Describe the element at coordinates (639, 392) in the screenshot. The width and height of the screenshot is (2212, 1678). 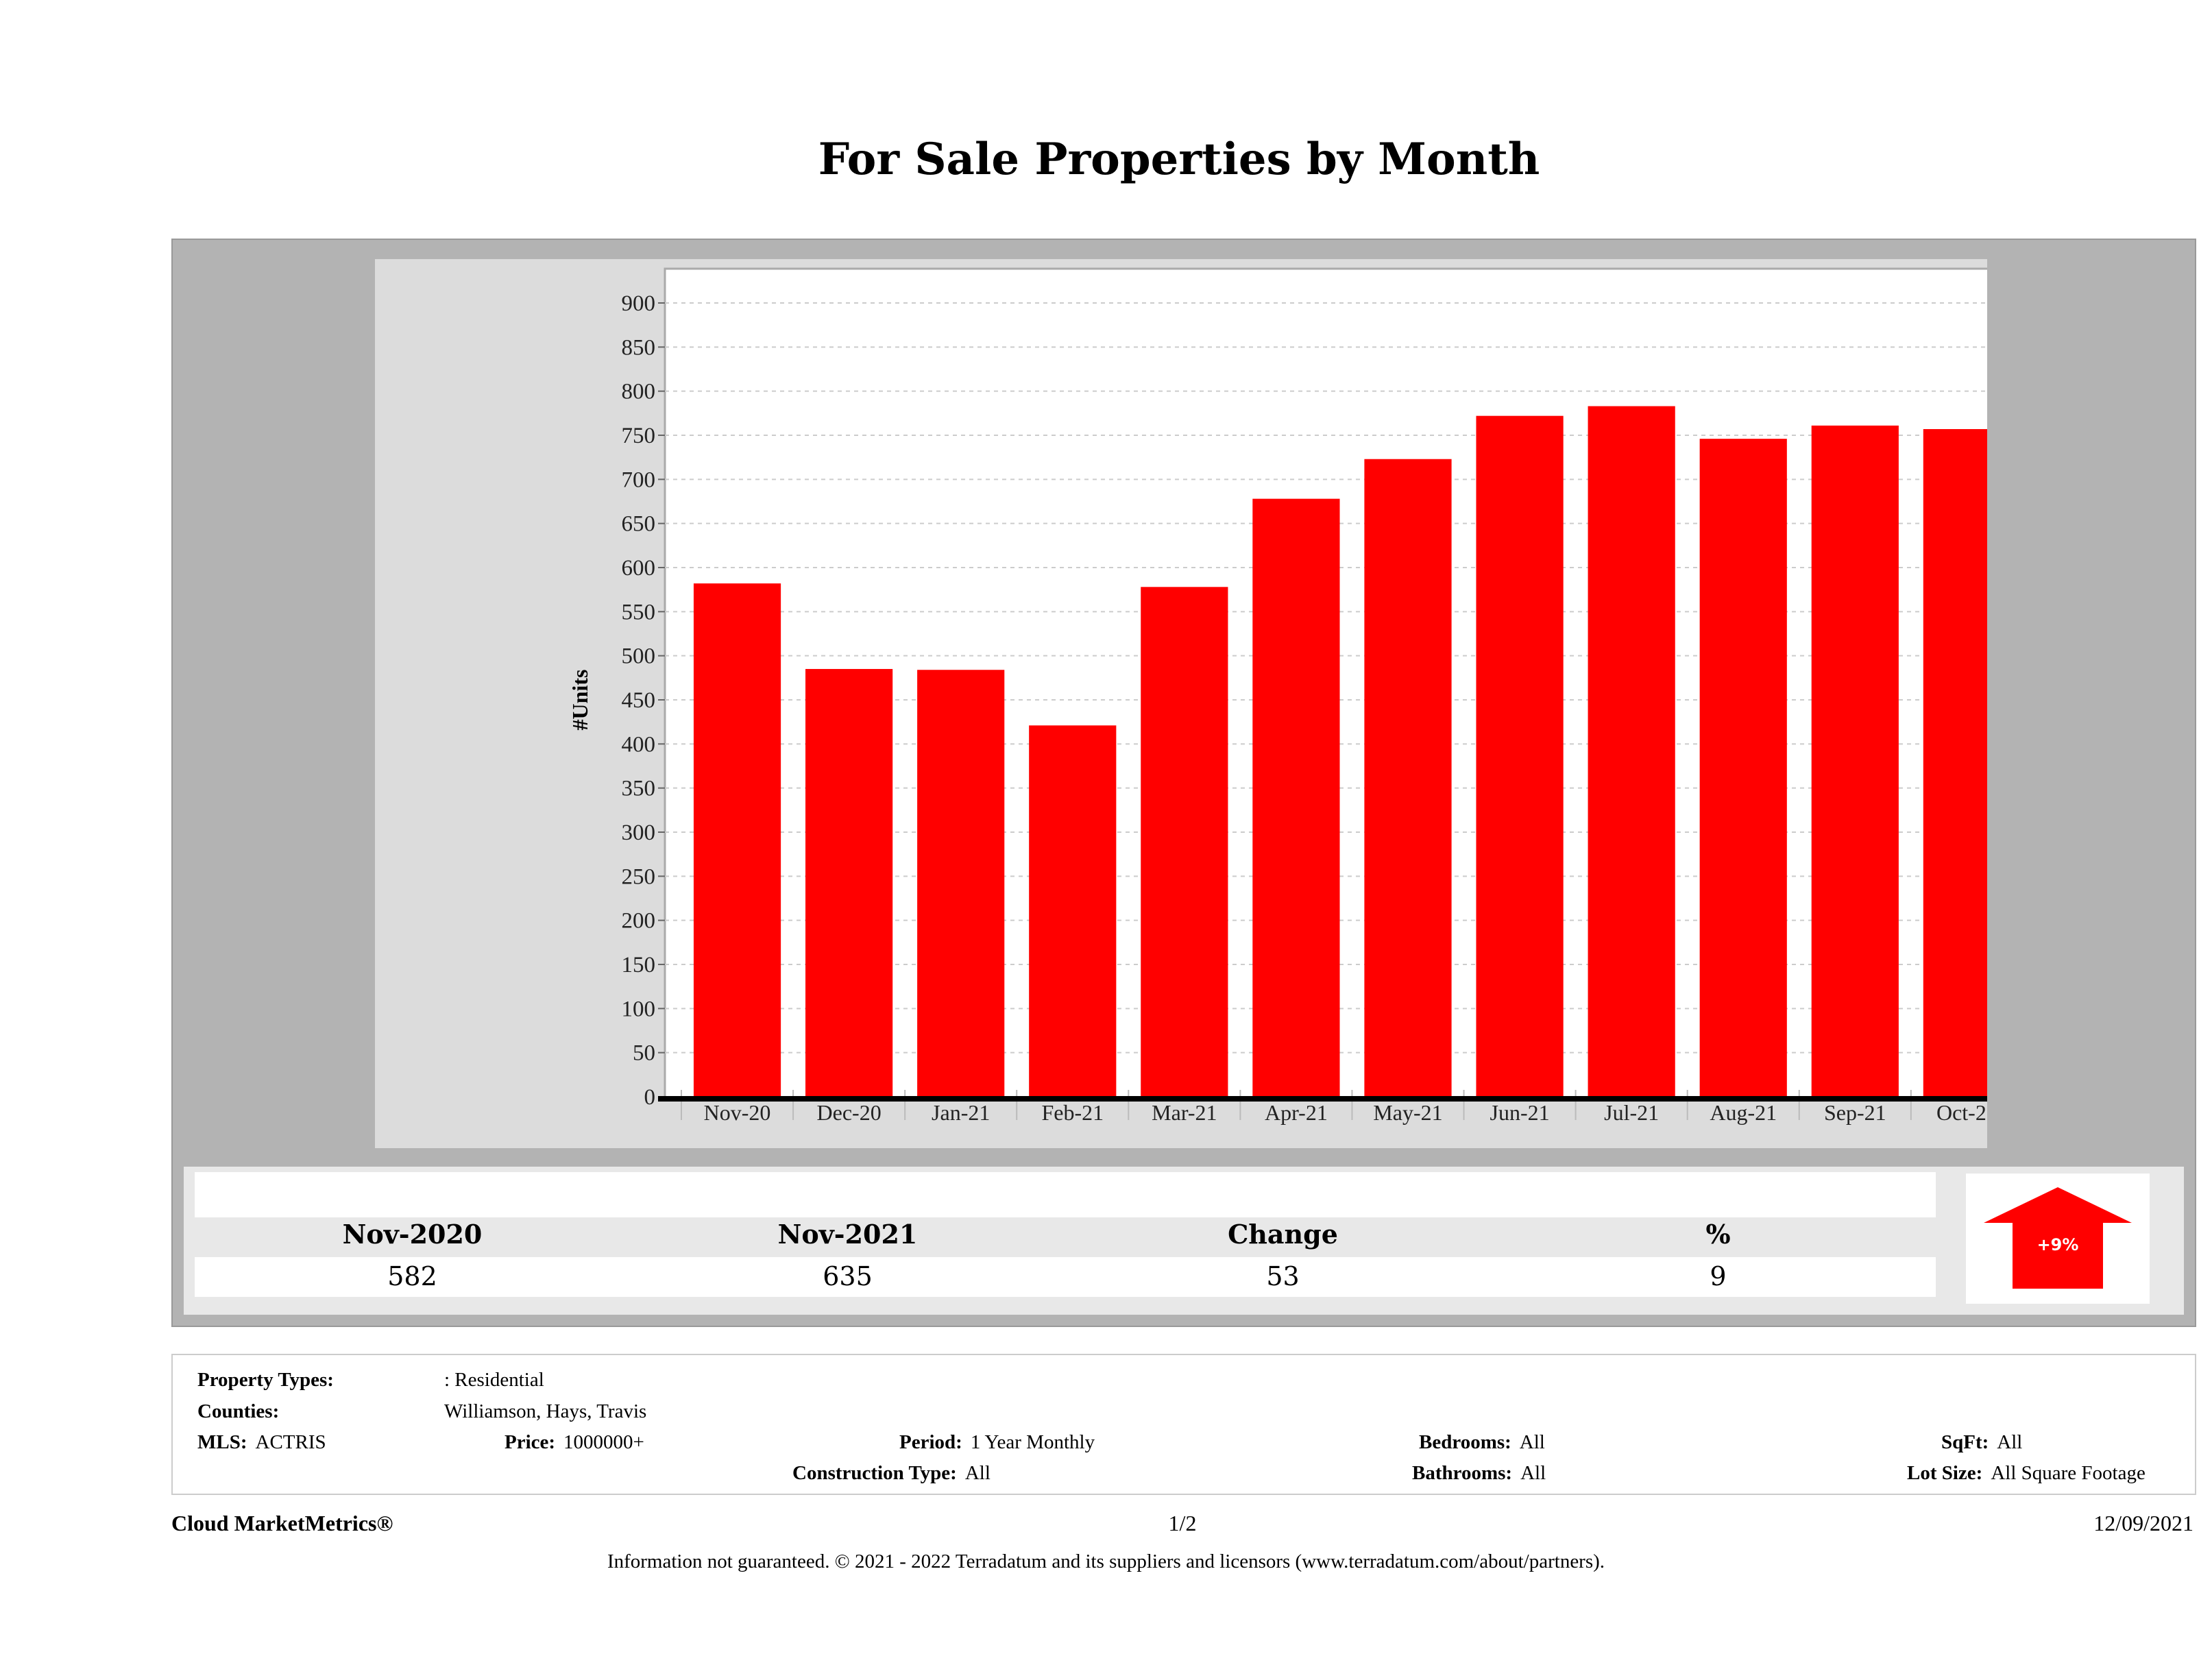
I see `y-tick-label: 800` at that location.